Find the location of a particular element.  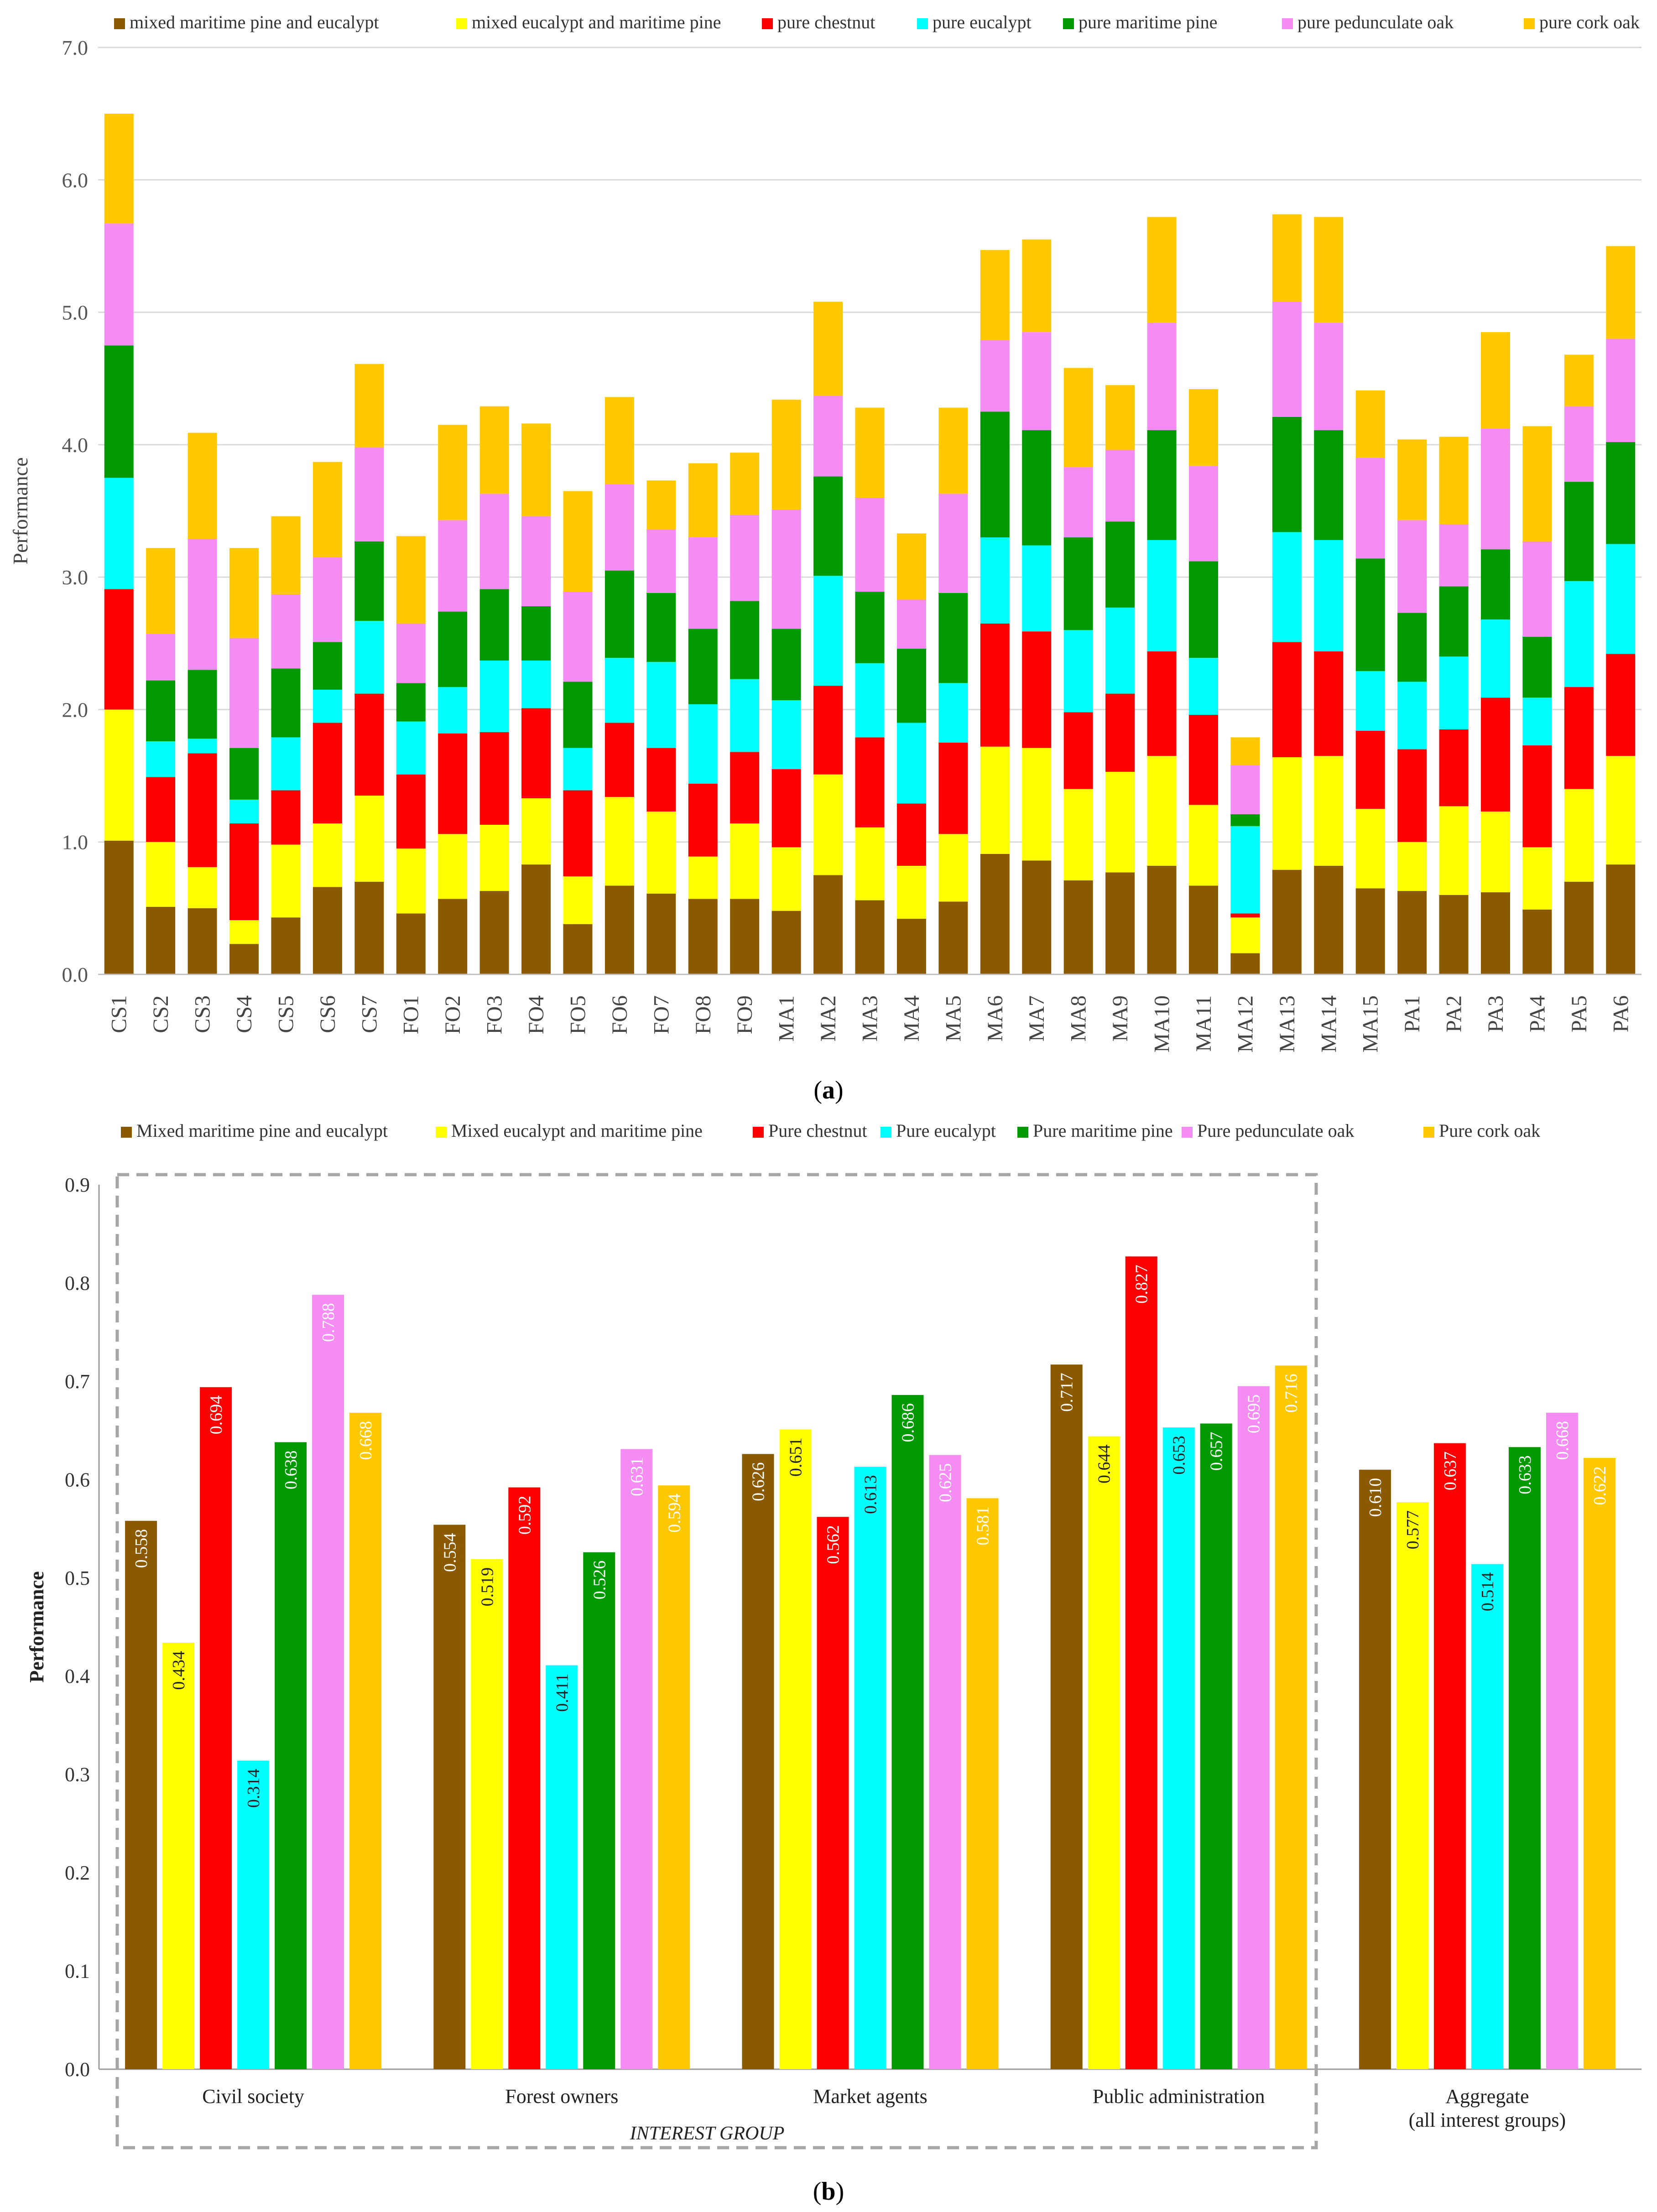

data-label: 0.631 is located at coordinates (636, 1477).